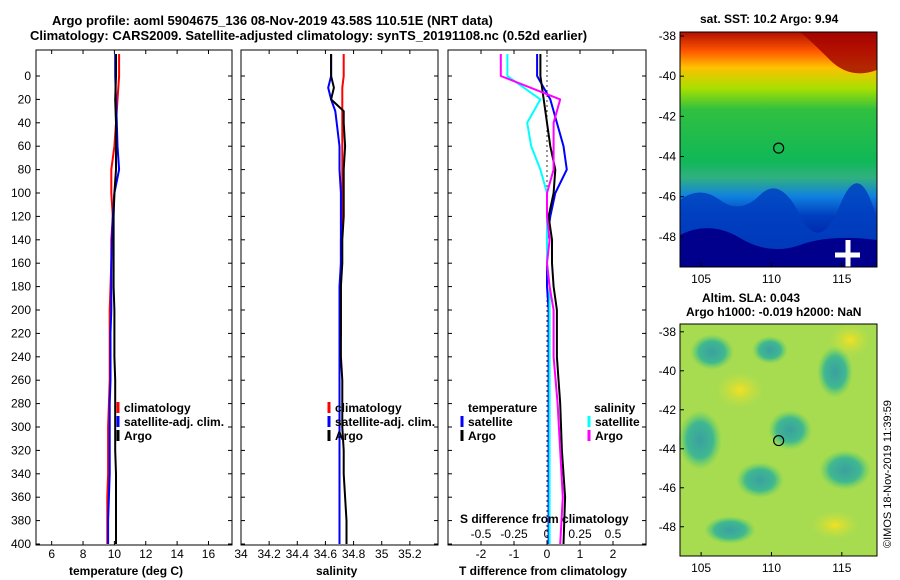 Image resolution: width=900 pixels, height=580 pixels. What do you see at coordinates (21, 544) in the screenshot?
I see `depth-tick-label: 400` at bounding box center [21, 544].